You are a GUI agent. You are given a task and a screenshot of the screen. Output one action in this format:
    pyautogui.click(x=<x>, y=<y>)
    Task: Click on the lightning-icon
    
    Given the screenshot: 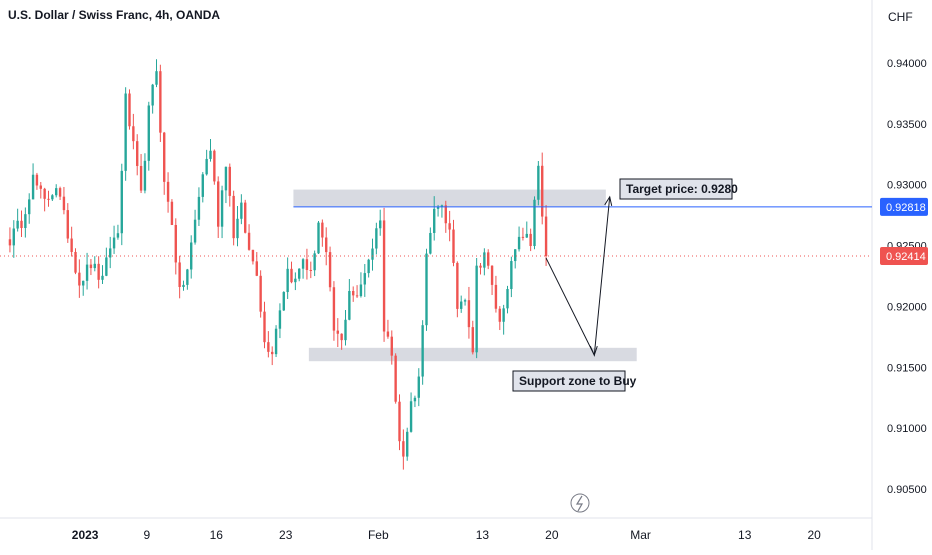 What is the action you would take?
    pyautogui.click(x=580, y=503)
    